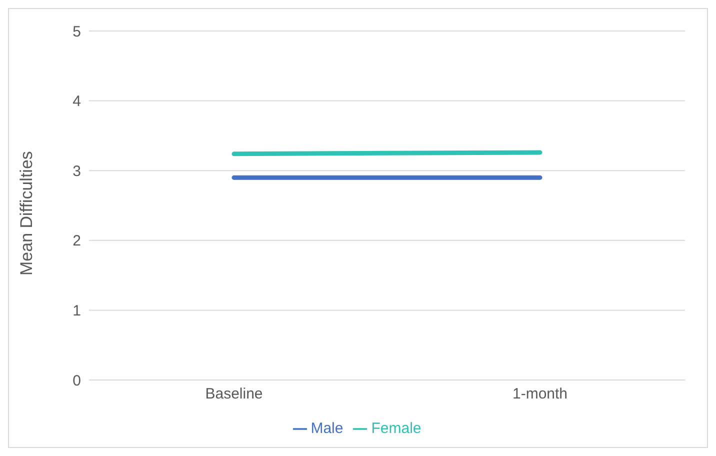 Image resolution: width=716 pixels, height=456 pixels. Describe the element at coordinates (76, 311) in the screenshot. I see `y-tick-label: 1` at that location.